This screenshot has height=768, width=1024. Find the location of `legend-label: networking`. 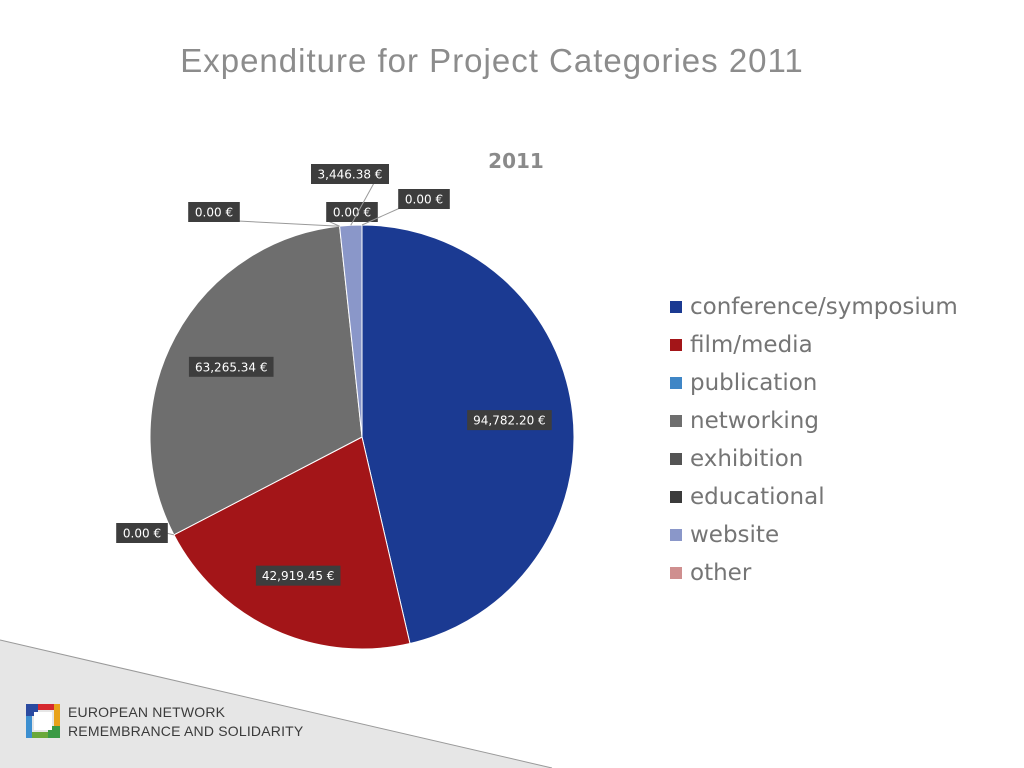

legend-label: networking is located at coordinates (754, 421).